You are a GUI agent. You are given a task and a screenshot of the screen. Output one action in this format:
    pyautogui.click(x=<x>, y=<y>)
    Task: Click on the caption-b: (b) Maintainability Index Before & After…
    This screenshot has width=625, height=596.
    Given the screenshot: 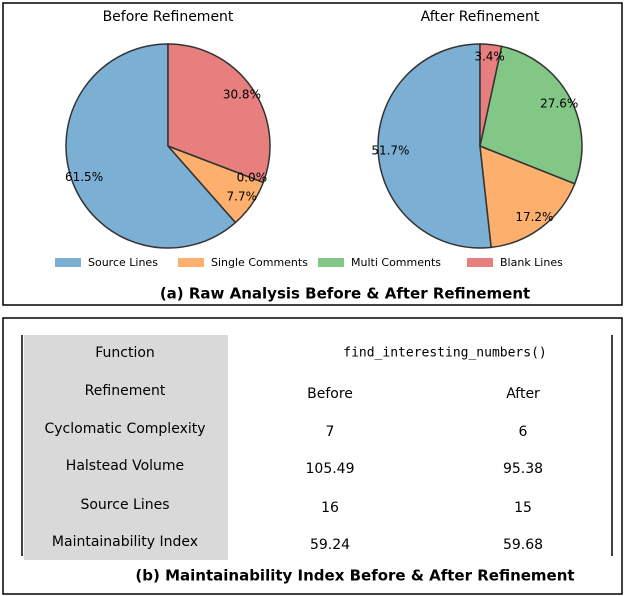 What is the action you would take?
    pyautogui.click(x=354, y=576)
    